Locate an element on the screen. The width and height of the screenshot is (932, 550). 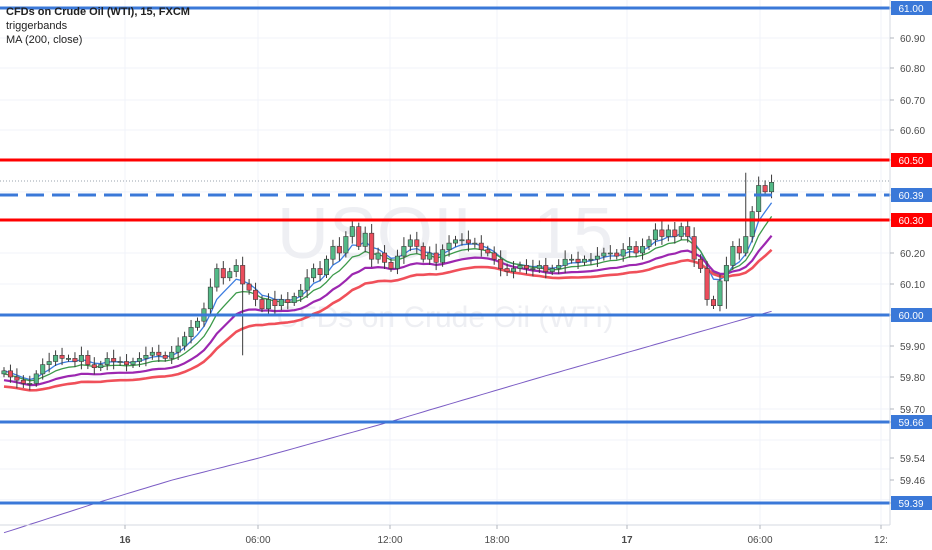
price-line-label-text: 59.66 is located at coordinates (910, 423).